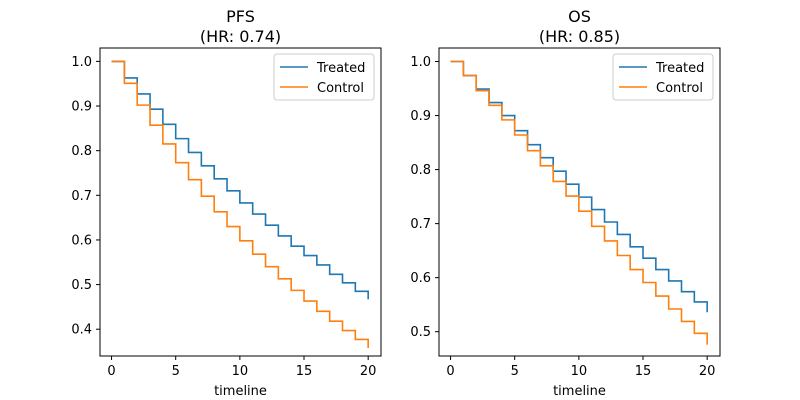  What do you see at coordinates (420, 278) in the screenshot?
I see `os-ytick-label: 0.6` at bounding box center [420, 278].